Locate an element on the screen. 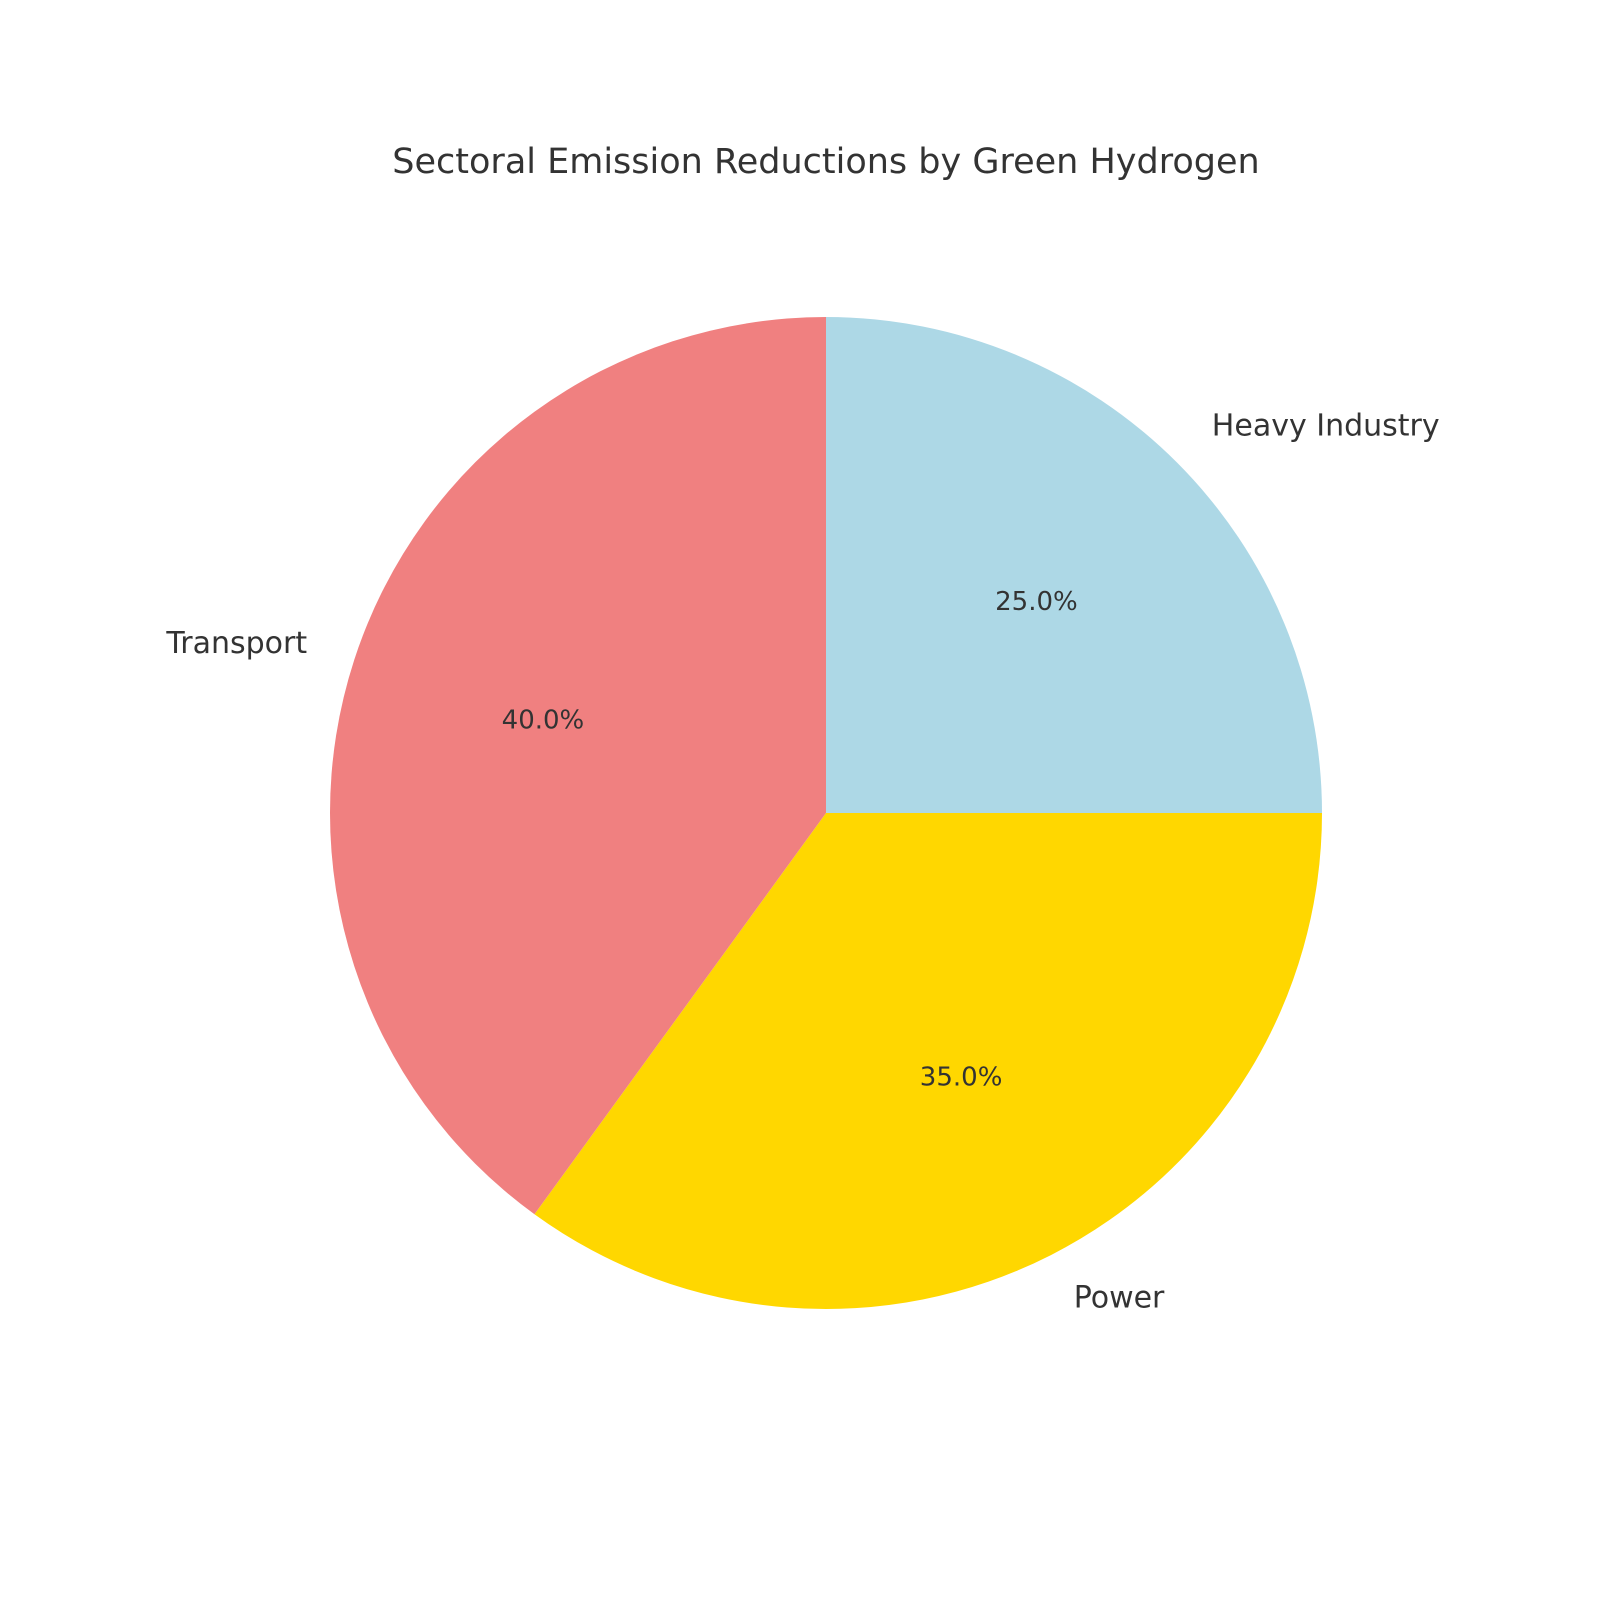 The image size is (1600, 1600). value-label: 35.0% is located at coordinates (961, 1078).